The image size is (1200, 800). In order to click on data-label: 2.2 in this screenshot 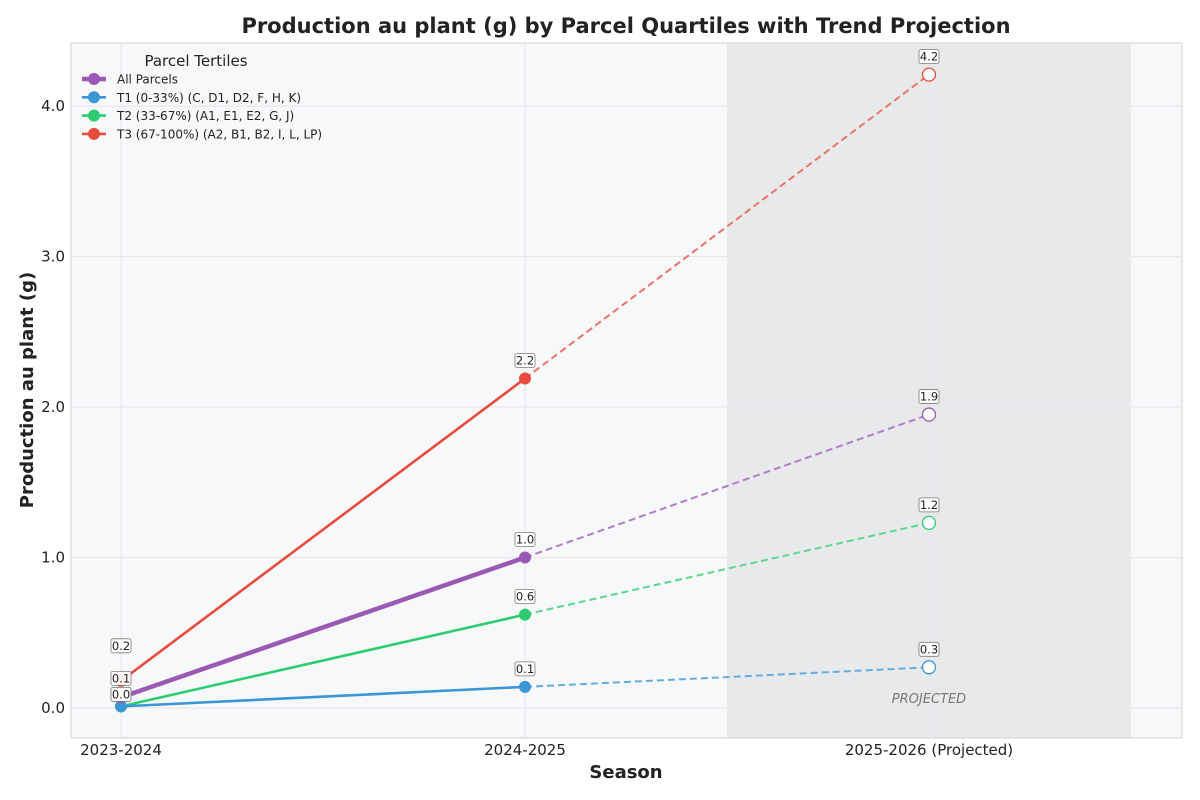, I will do `click(525, 360)`.